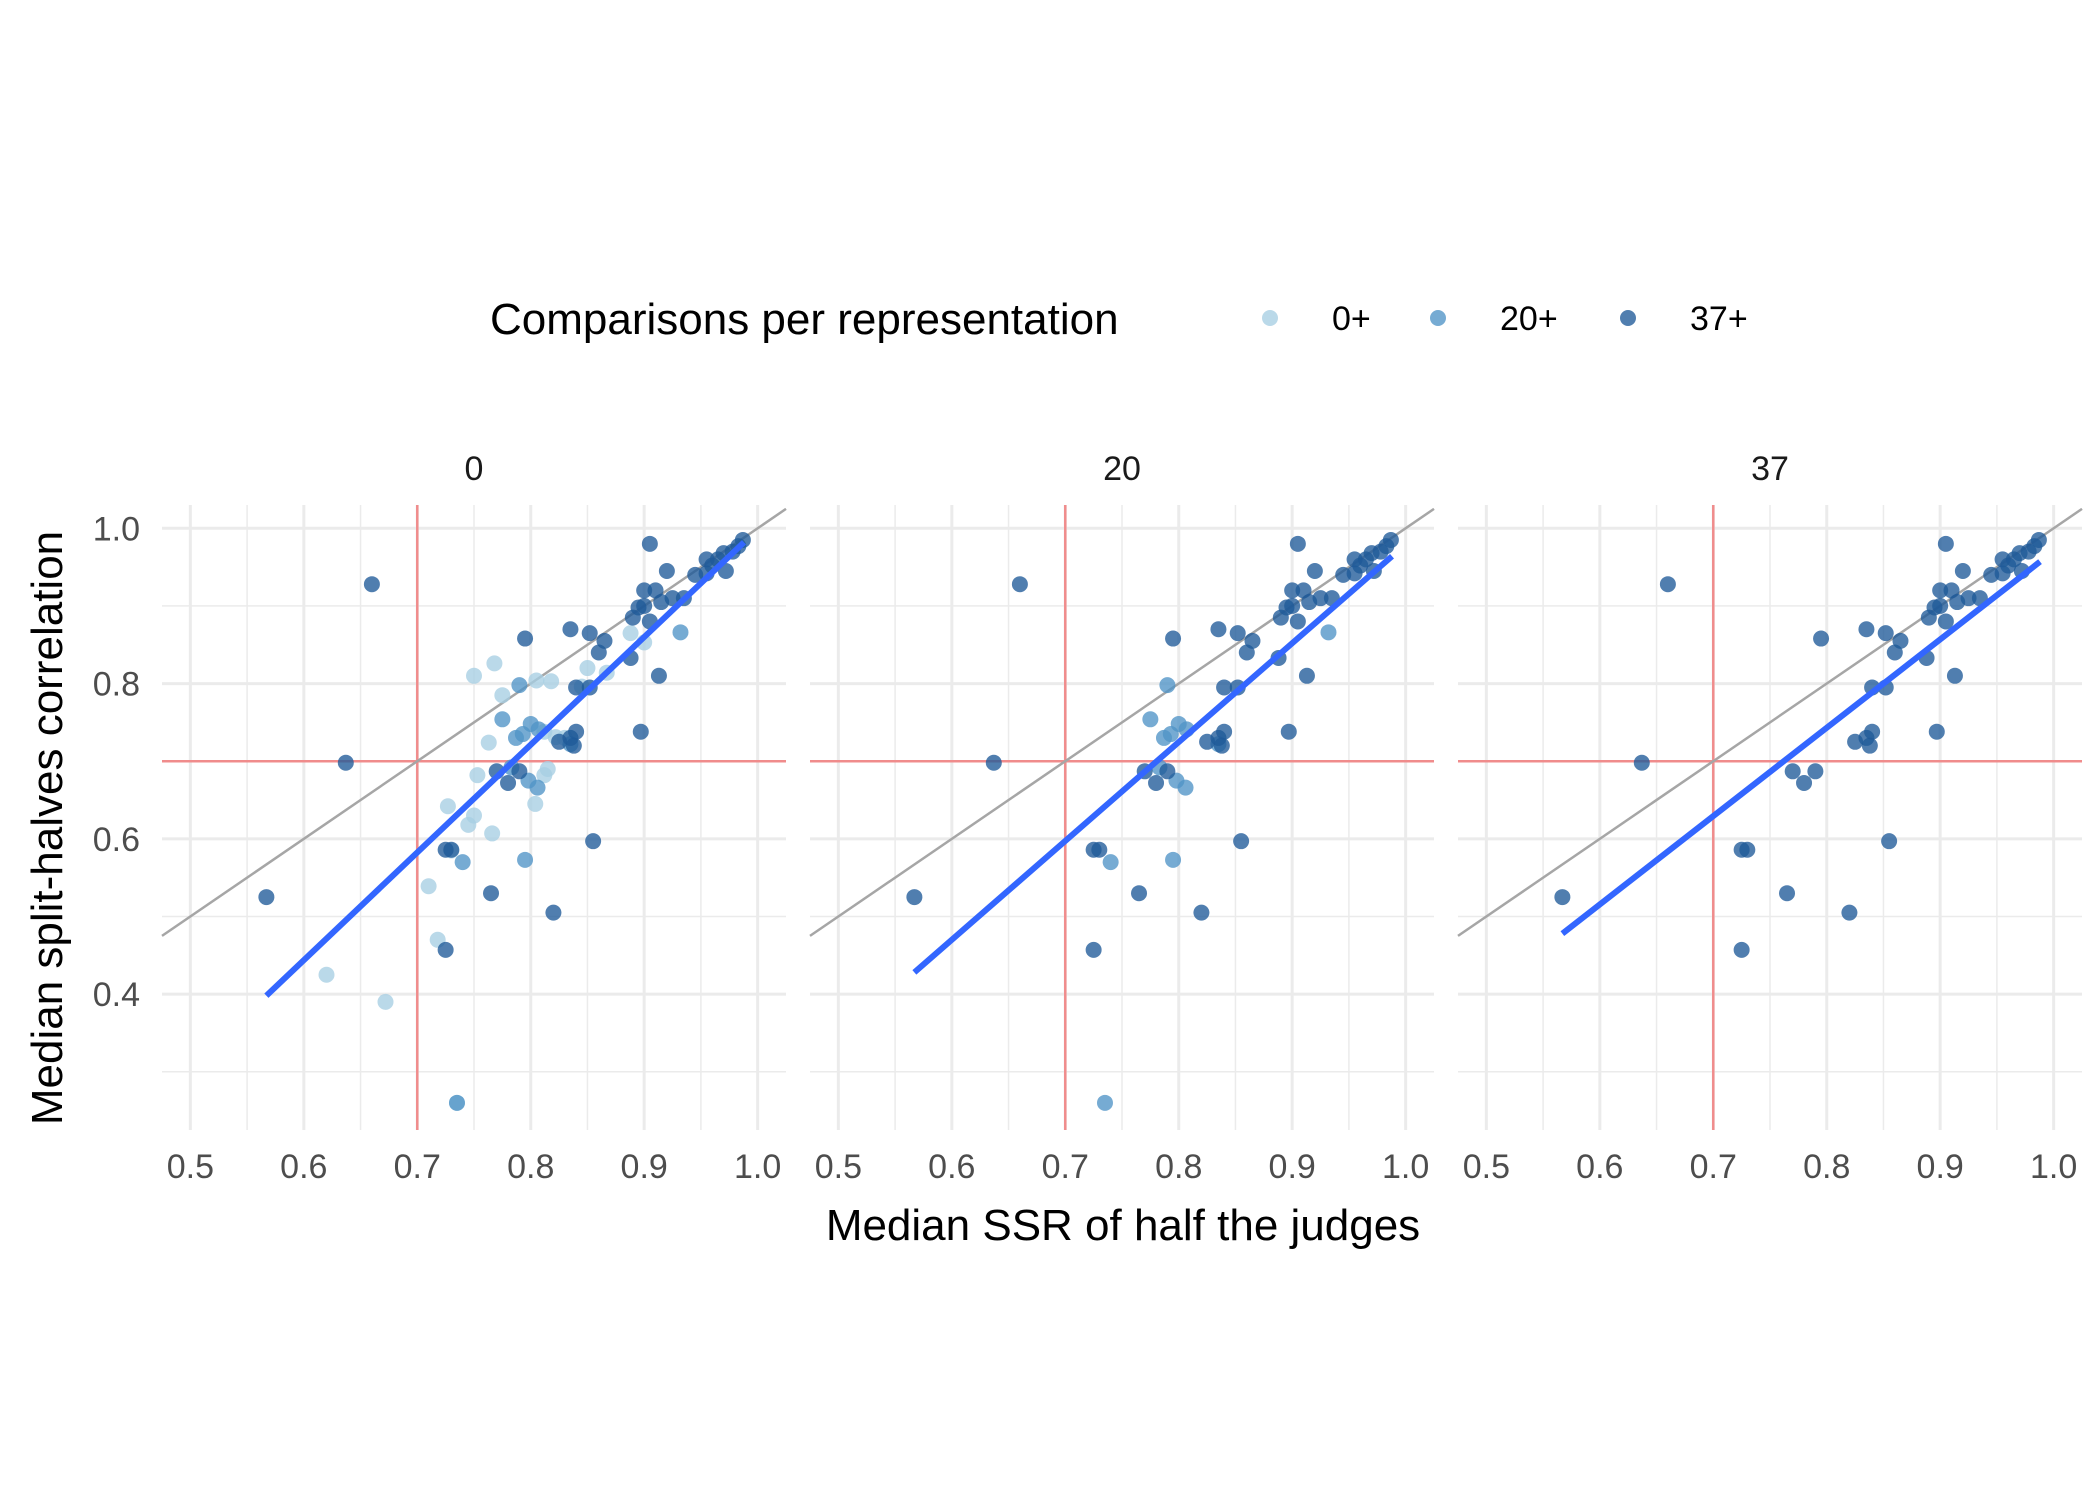 Image resolution: width=2100 pixels, height=1500 pixels. I want to click on y-tick-label: 0.4, so click(116, 995).